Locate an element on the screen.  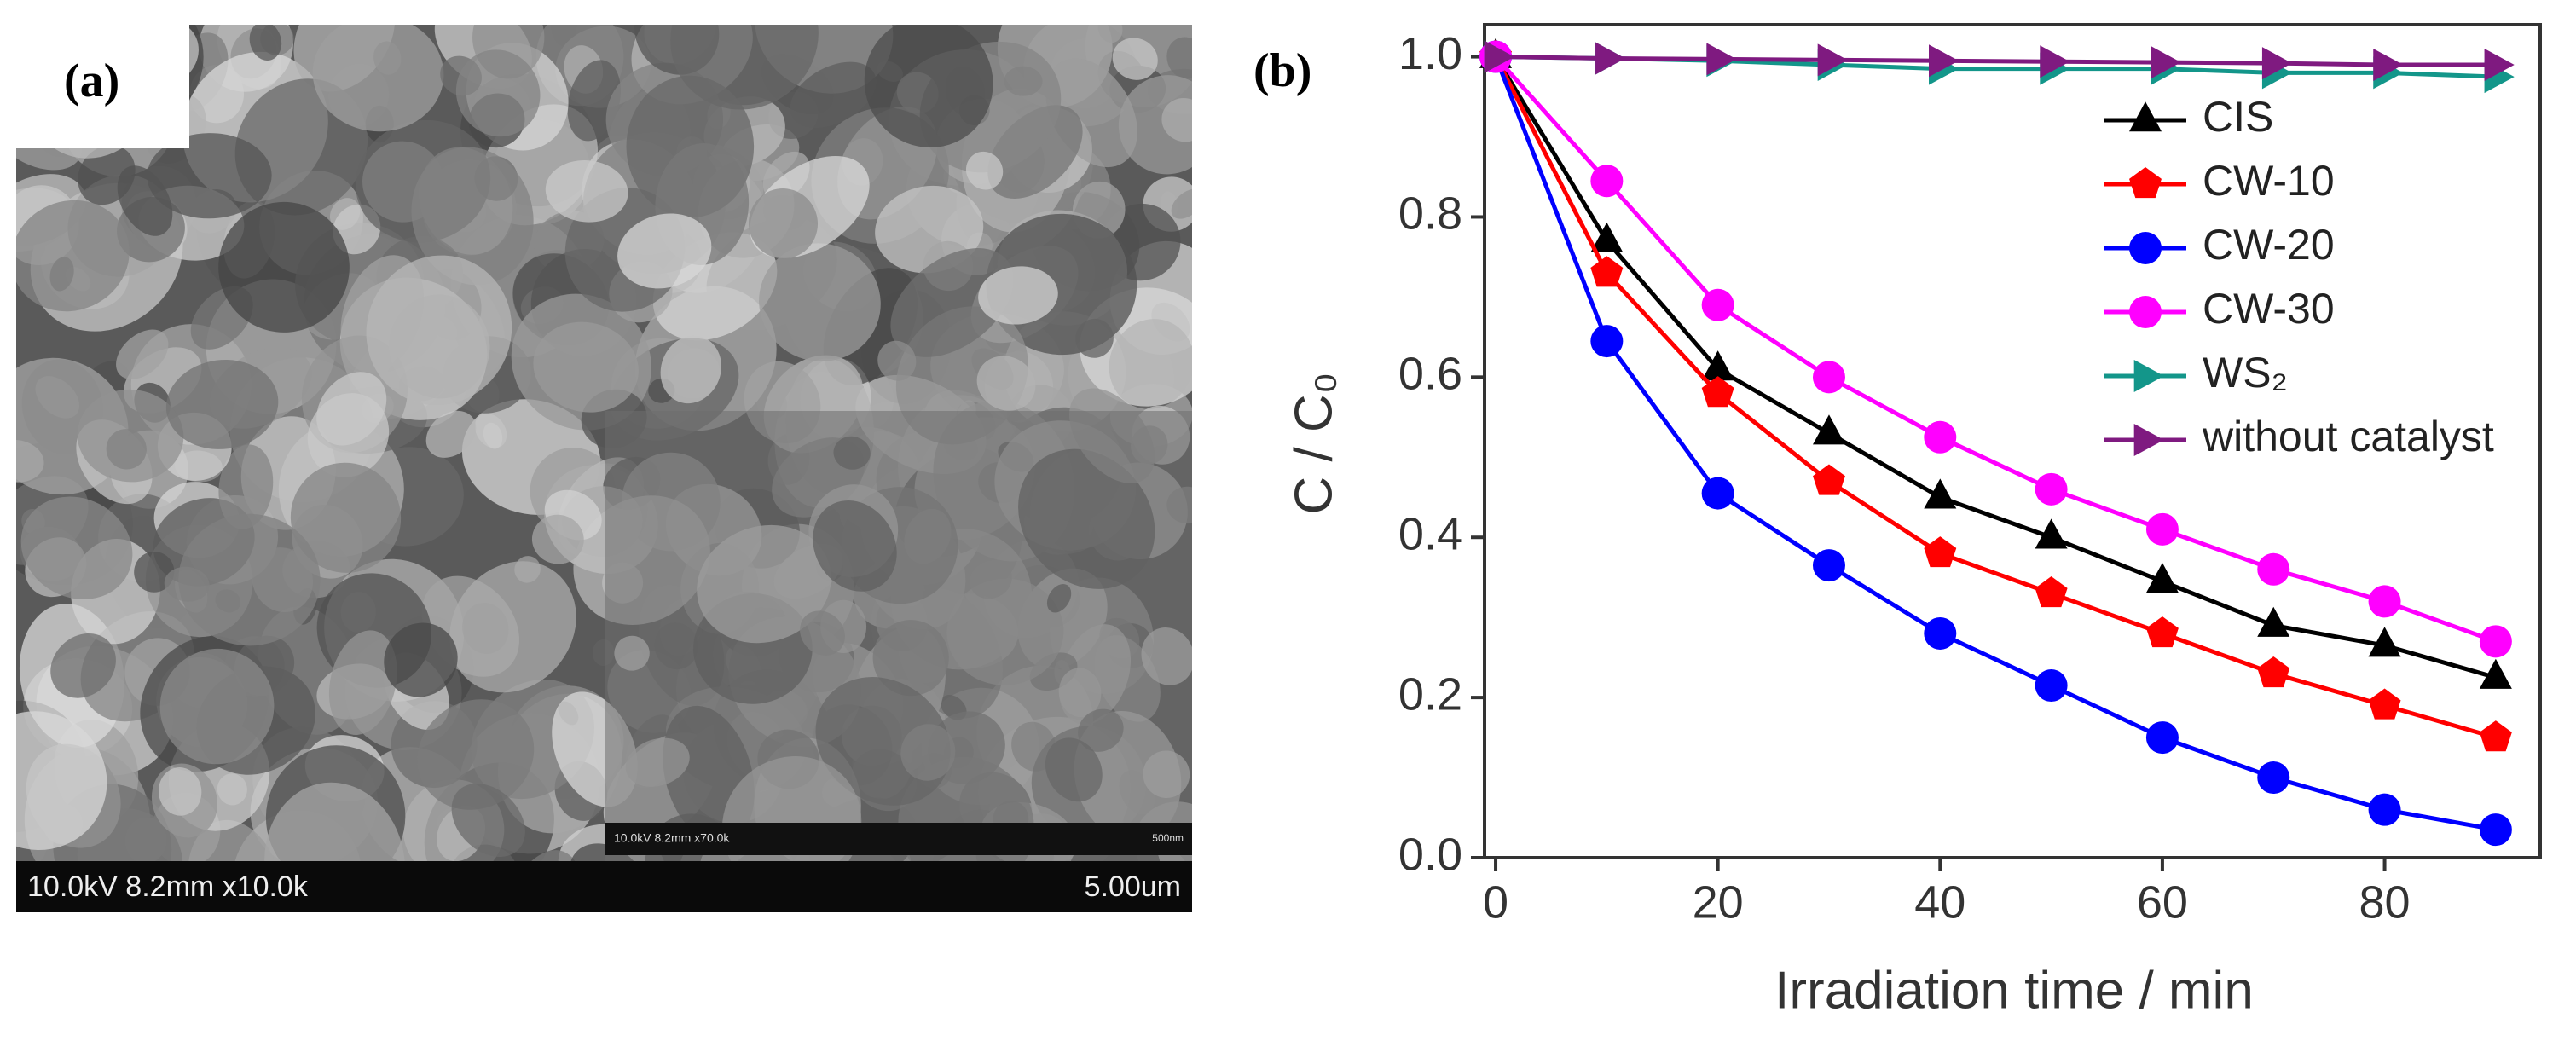
y-axis-label: C / C₀ is located at coordinates (1313, 444).